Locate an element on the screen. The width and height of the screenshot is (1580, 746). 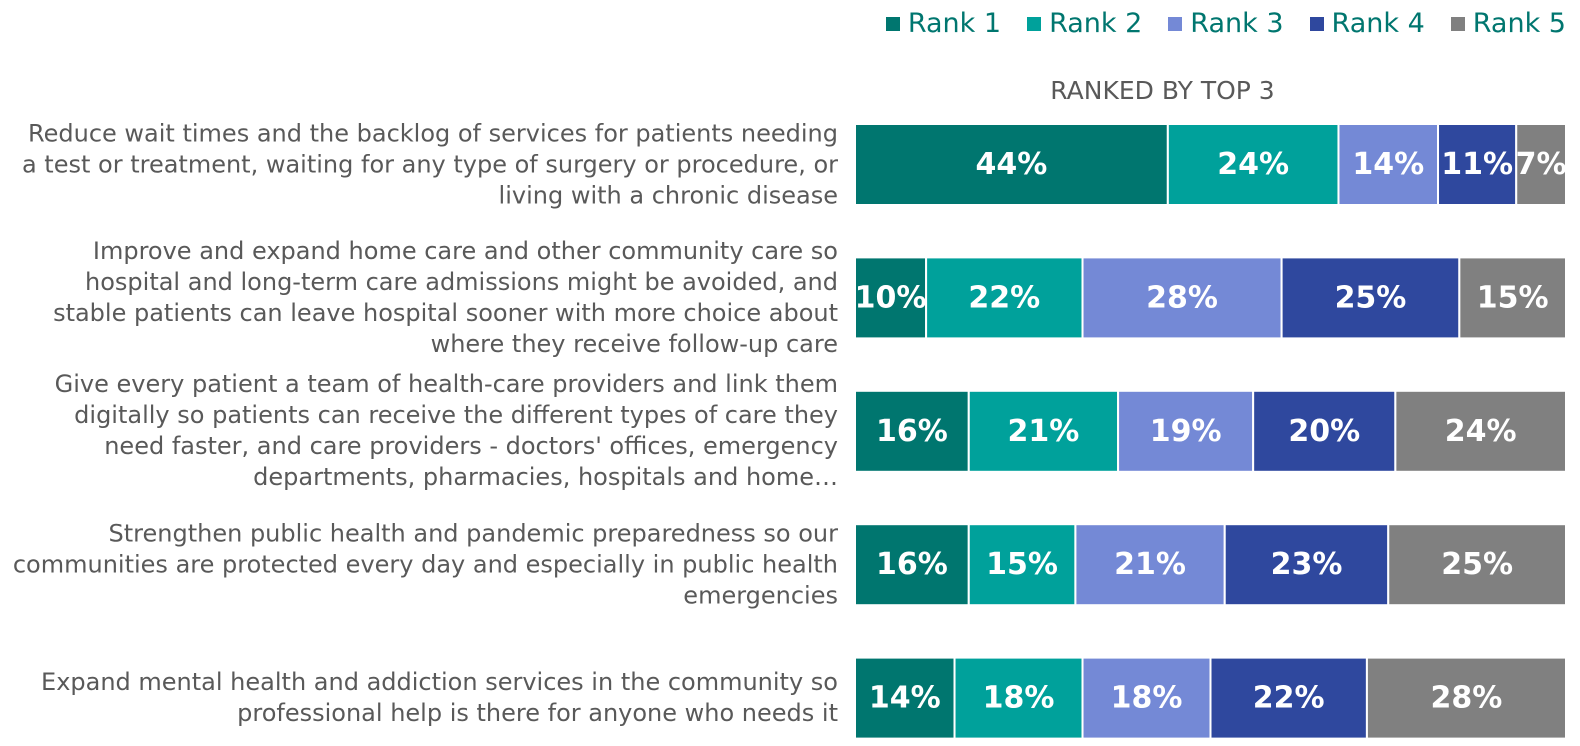
data-label: 7% is located at coordinates (1541, 164).